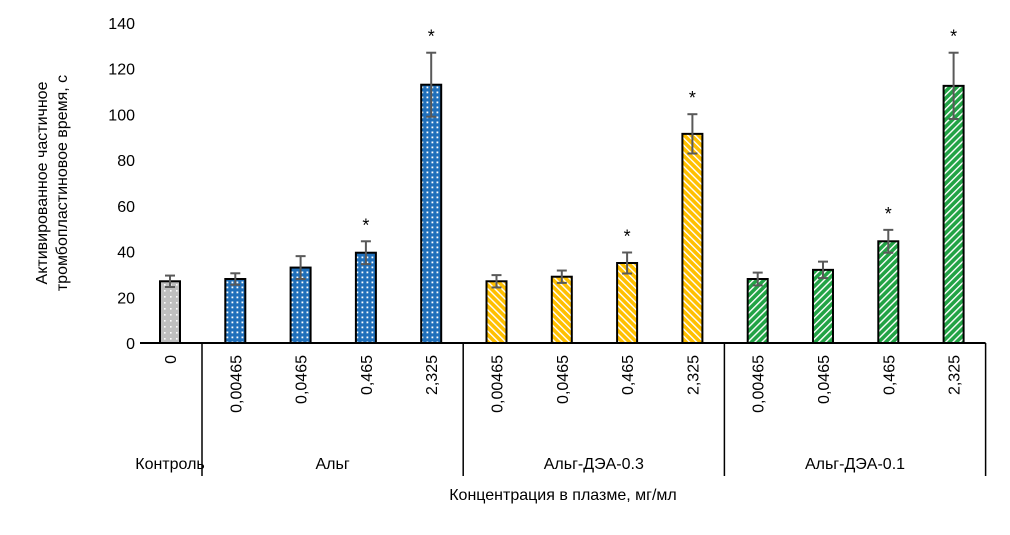  I want to click on group-label: Альг-ДЭА-0.3, so click(594, 464).